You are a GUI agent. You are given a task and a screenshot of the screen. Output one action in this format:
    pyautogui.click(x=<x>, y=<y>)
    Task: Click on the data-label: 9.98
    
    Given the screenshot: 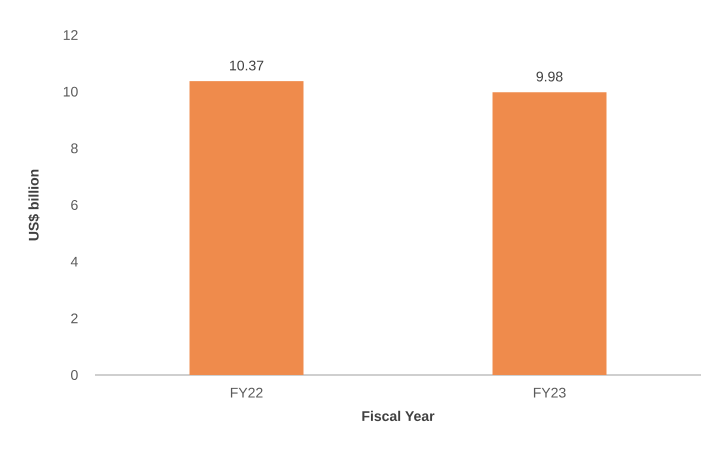 What is the action you would take?
    pyautogui.click(x=549, y=77)
    